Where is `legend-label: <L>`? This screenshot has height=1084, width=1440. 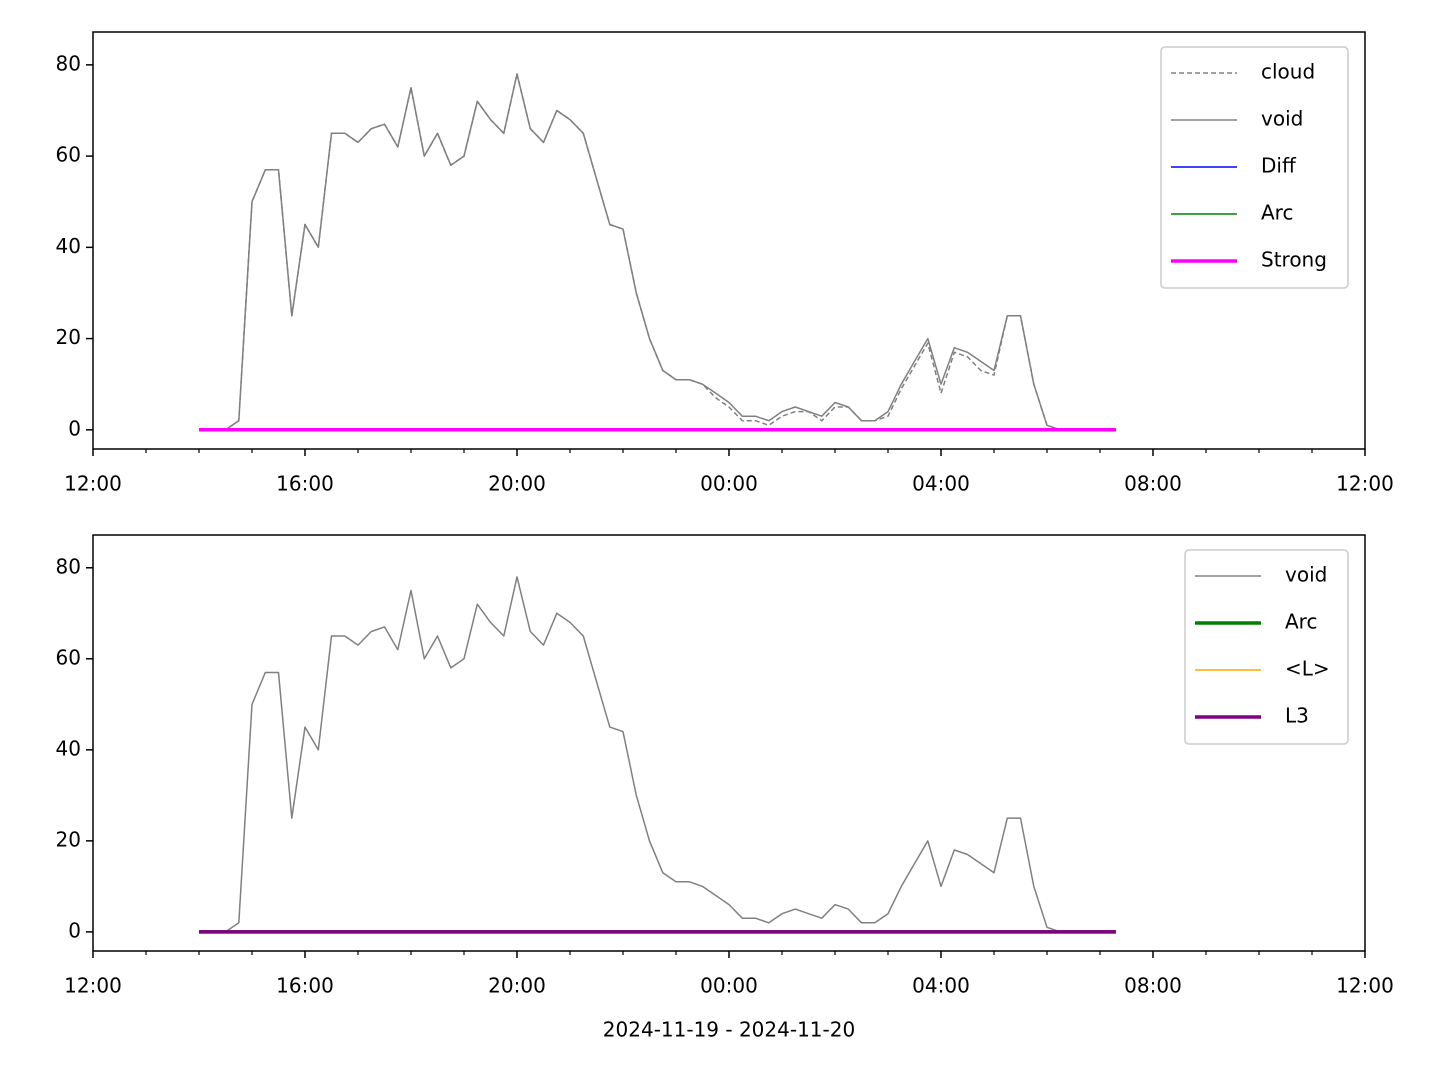 legend-label: <L> is located at coordinates (1307, 669).